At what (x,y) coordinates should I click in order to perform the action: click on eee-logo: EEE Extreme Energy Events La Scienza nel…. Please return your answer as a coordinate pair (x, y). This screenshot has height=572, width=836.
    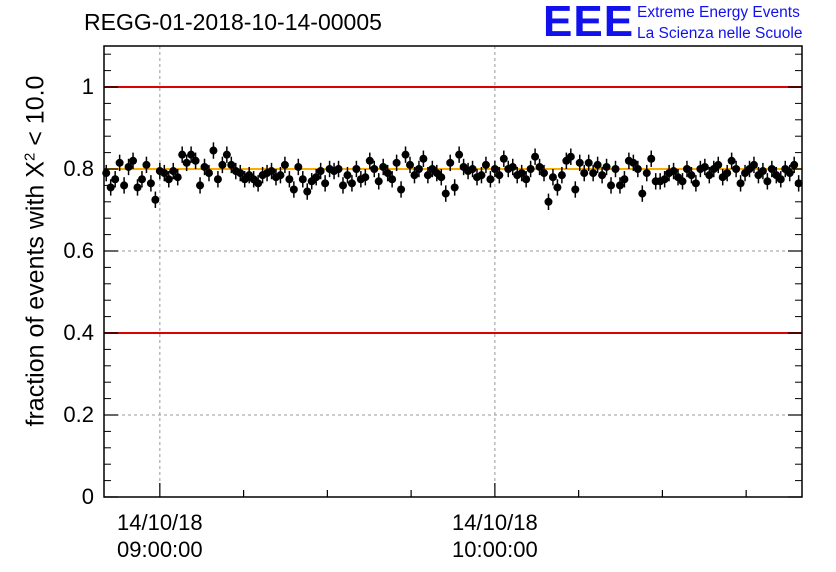
    Looking at the image, I should click on (688, 23).